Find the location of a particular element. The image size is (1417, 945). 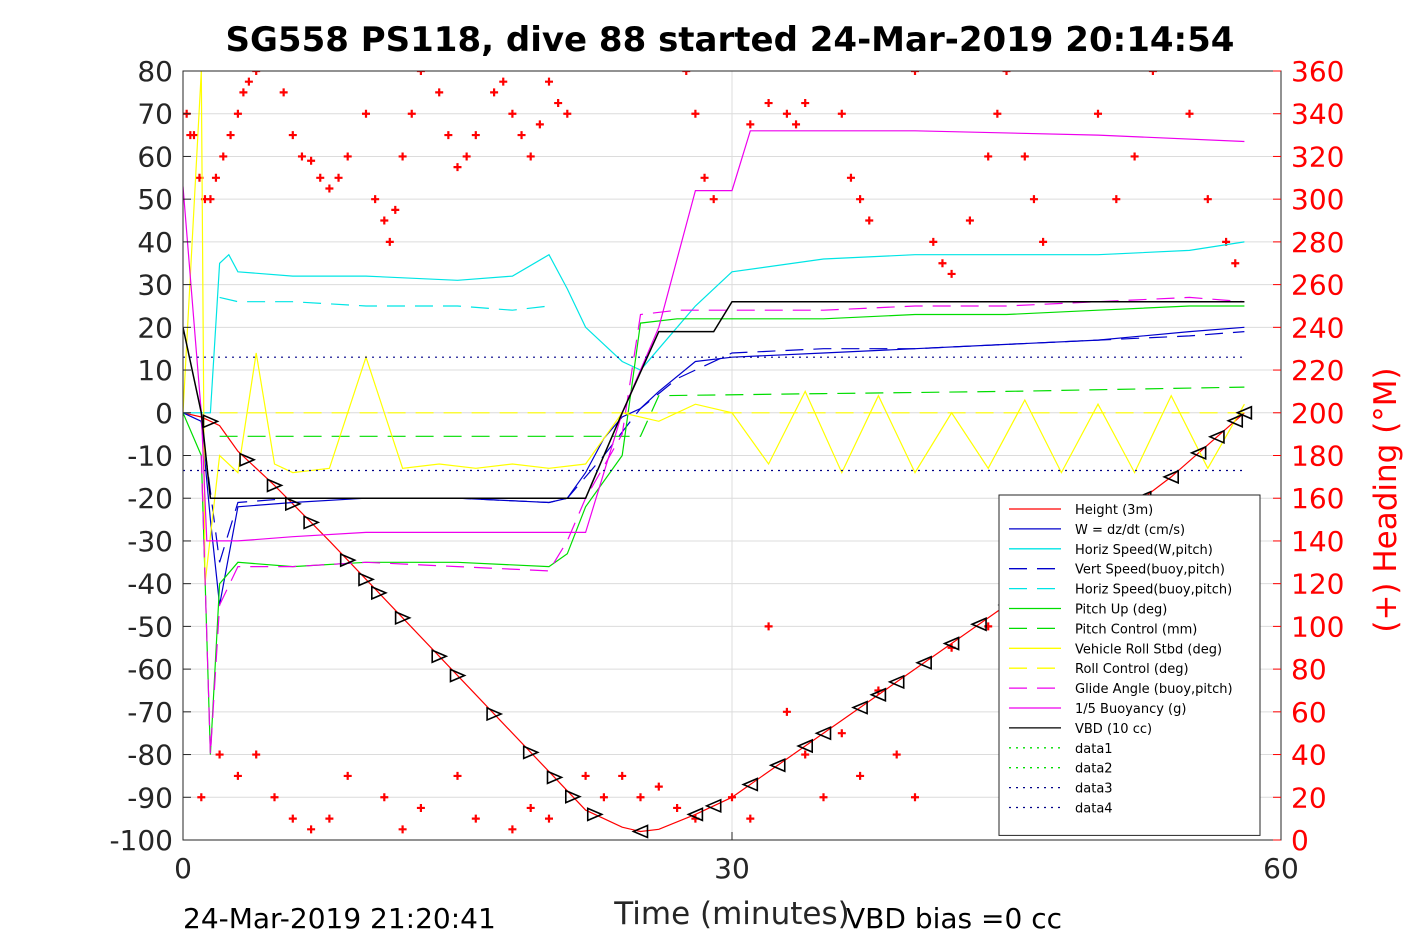

legend-entry: VBD (10 cc) is located at coordinates (1113, 729).